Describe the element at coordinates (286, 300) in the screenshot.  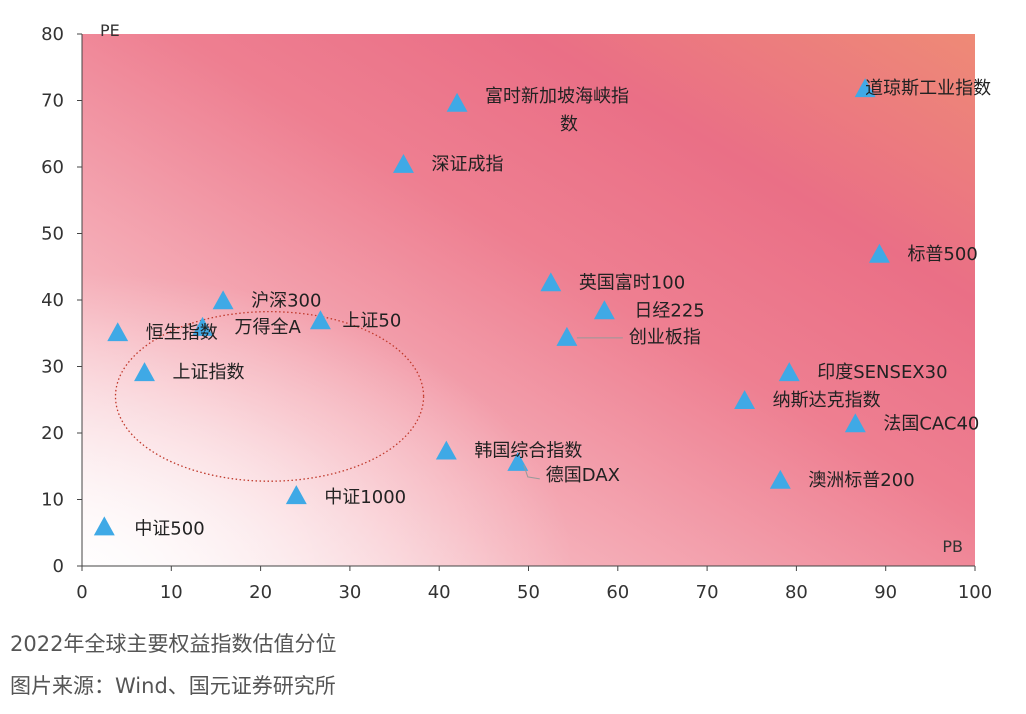
I see `data-point-label: 沪深300` at that location.